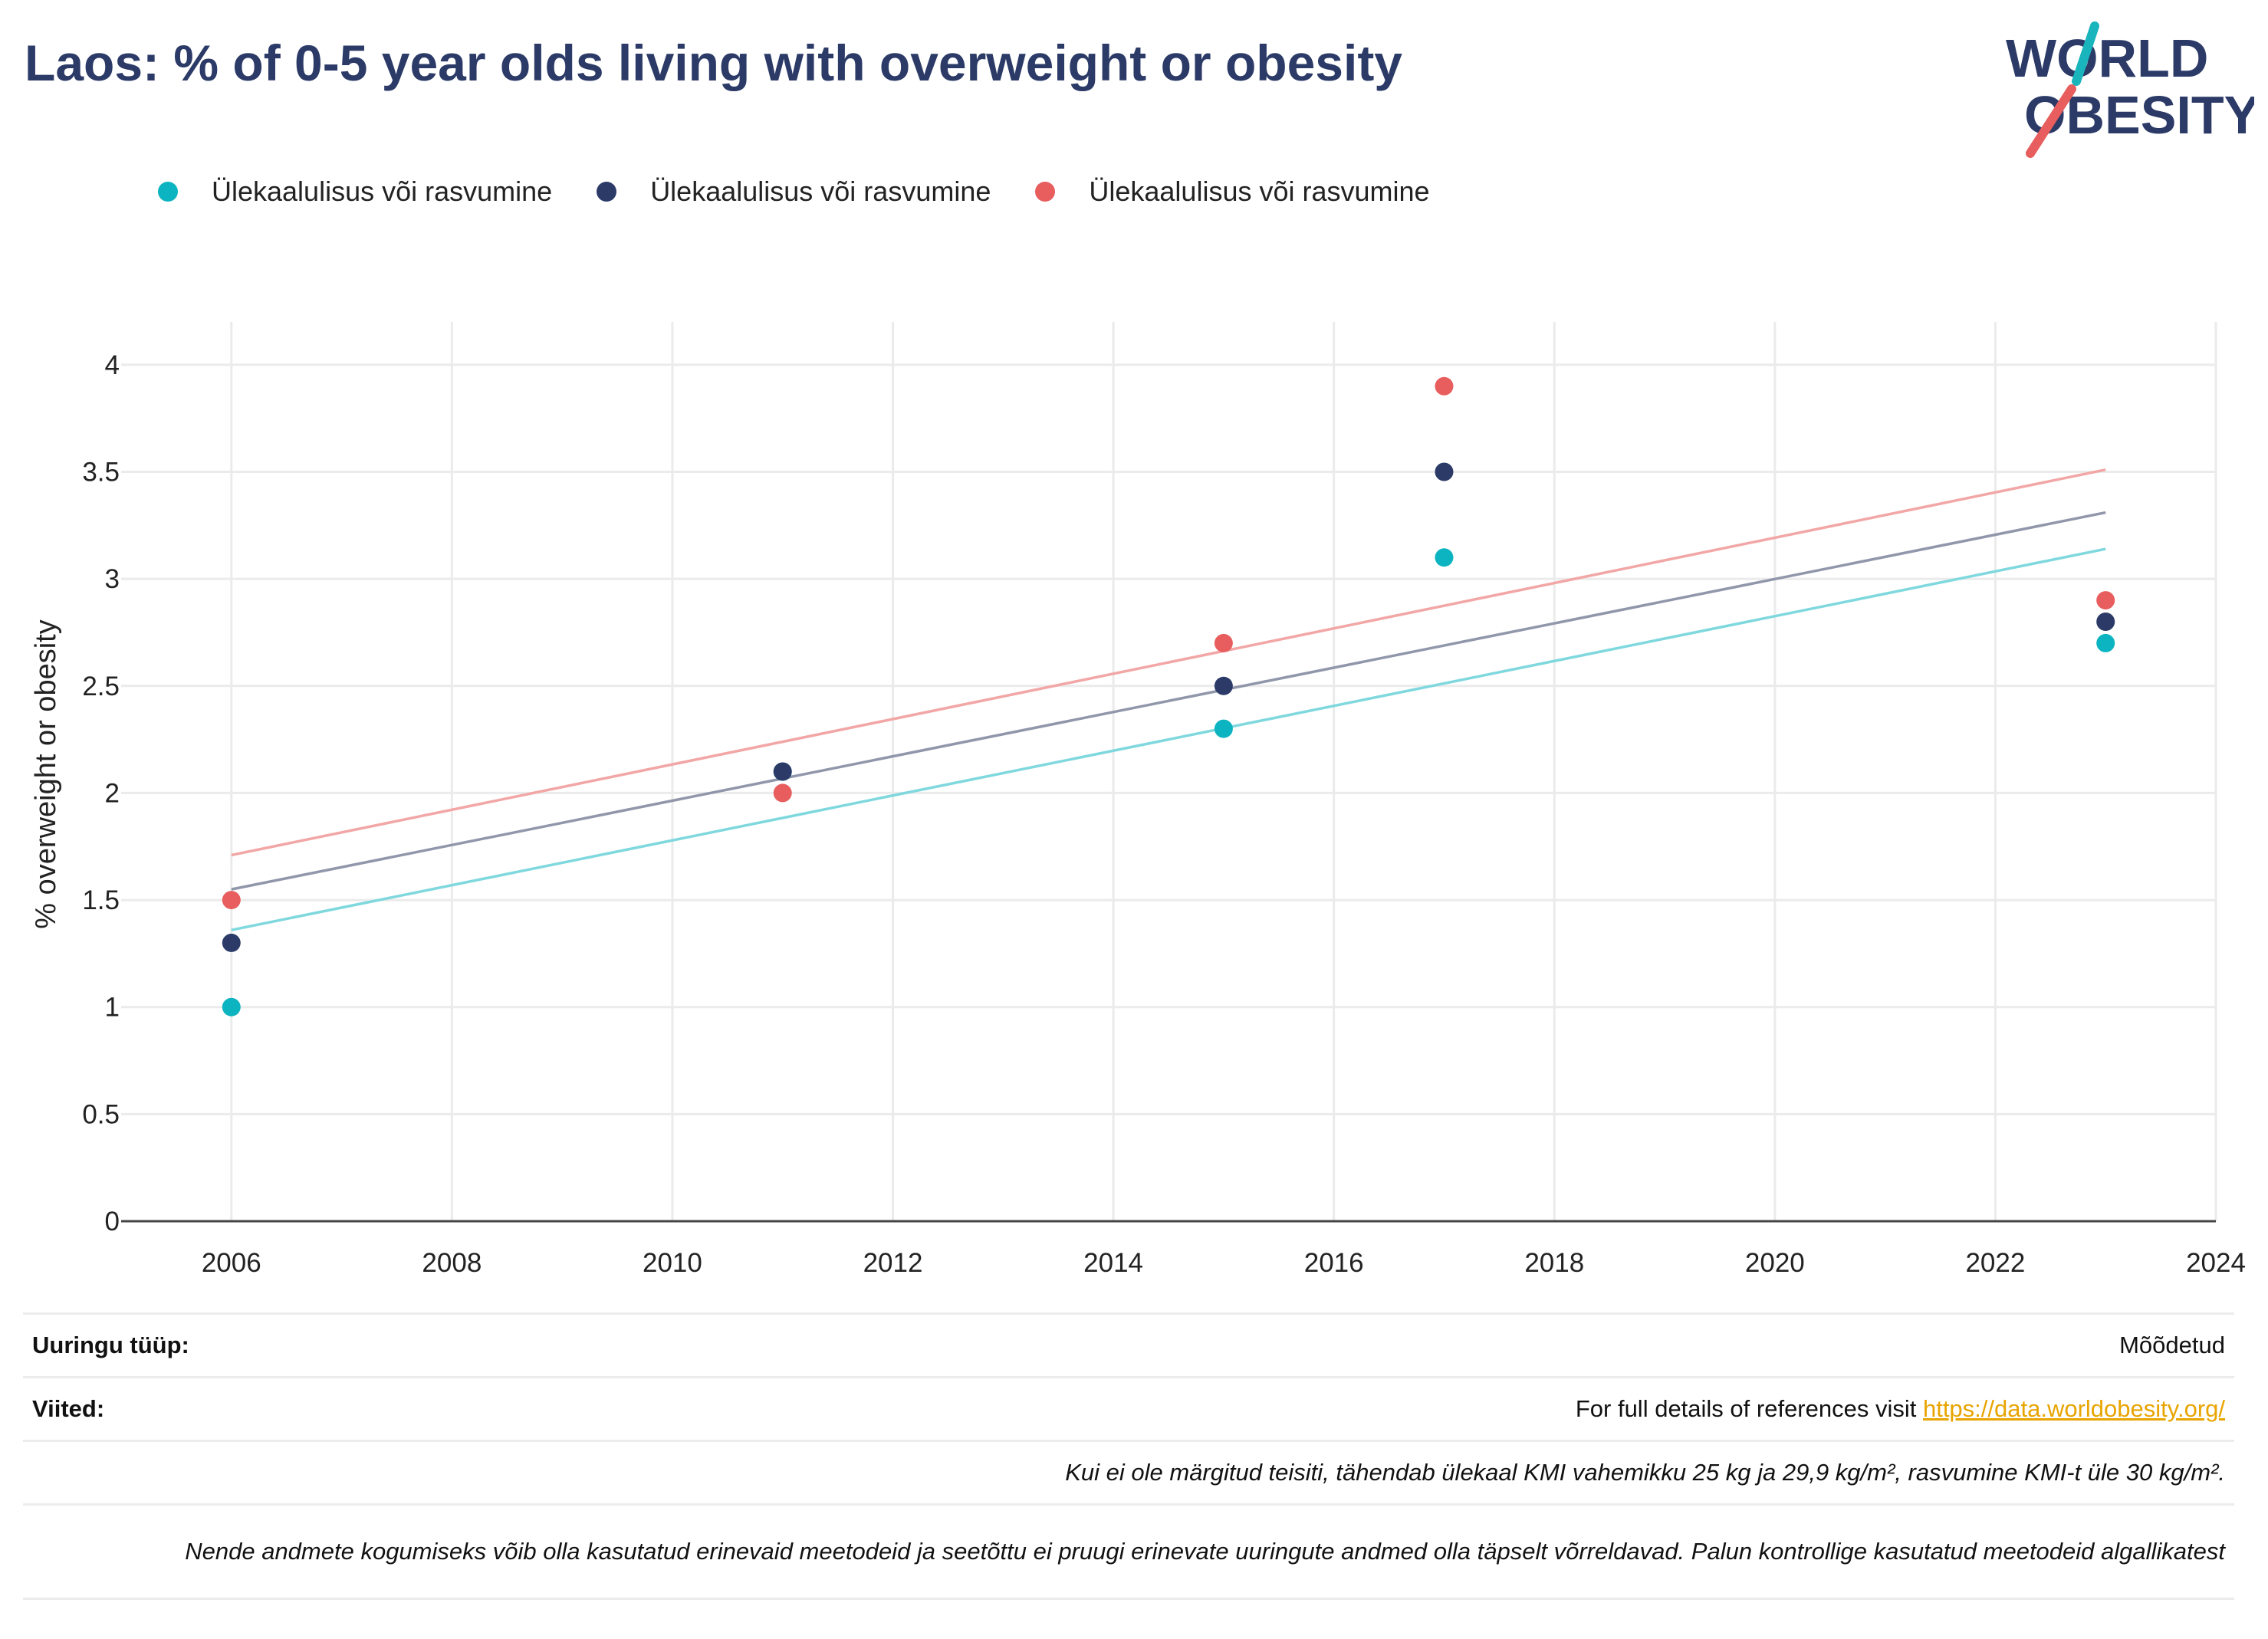  I want to click on x-tick-label: 2014, so click(1113, 1263).